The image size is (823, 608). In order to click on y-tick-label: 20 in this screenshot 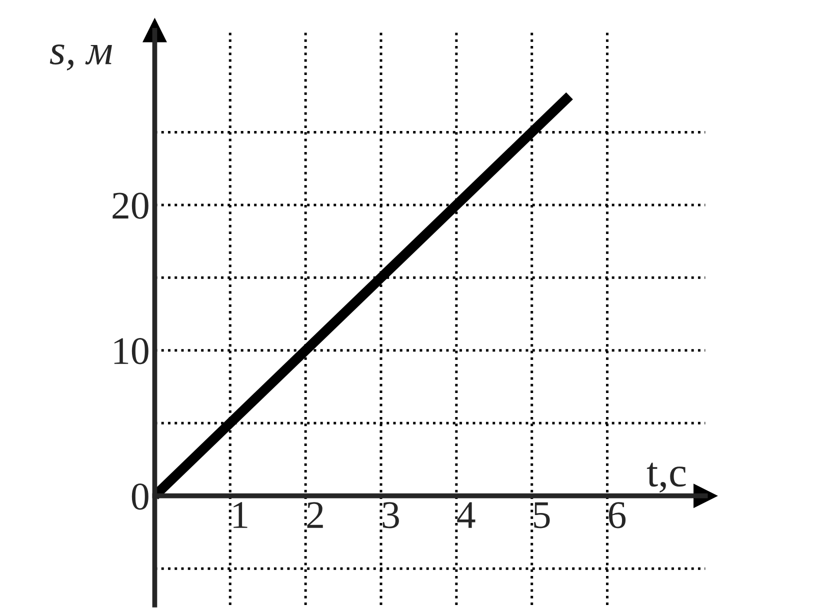, I will do `click(130, 205)`.